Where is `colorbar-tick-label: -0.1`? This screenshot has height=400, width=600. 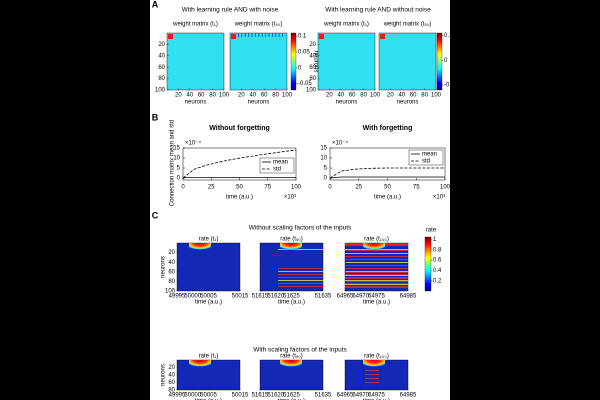 colorbar-tick-label: -0.1 is located at coordinates (449, 86).